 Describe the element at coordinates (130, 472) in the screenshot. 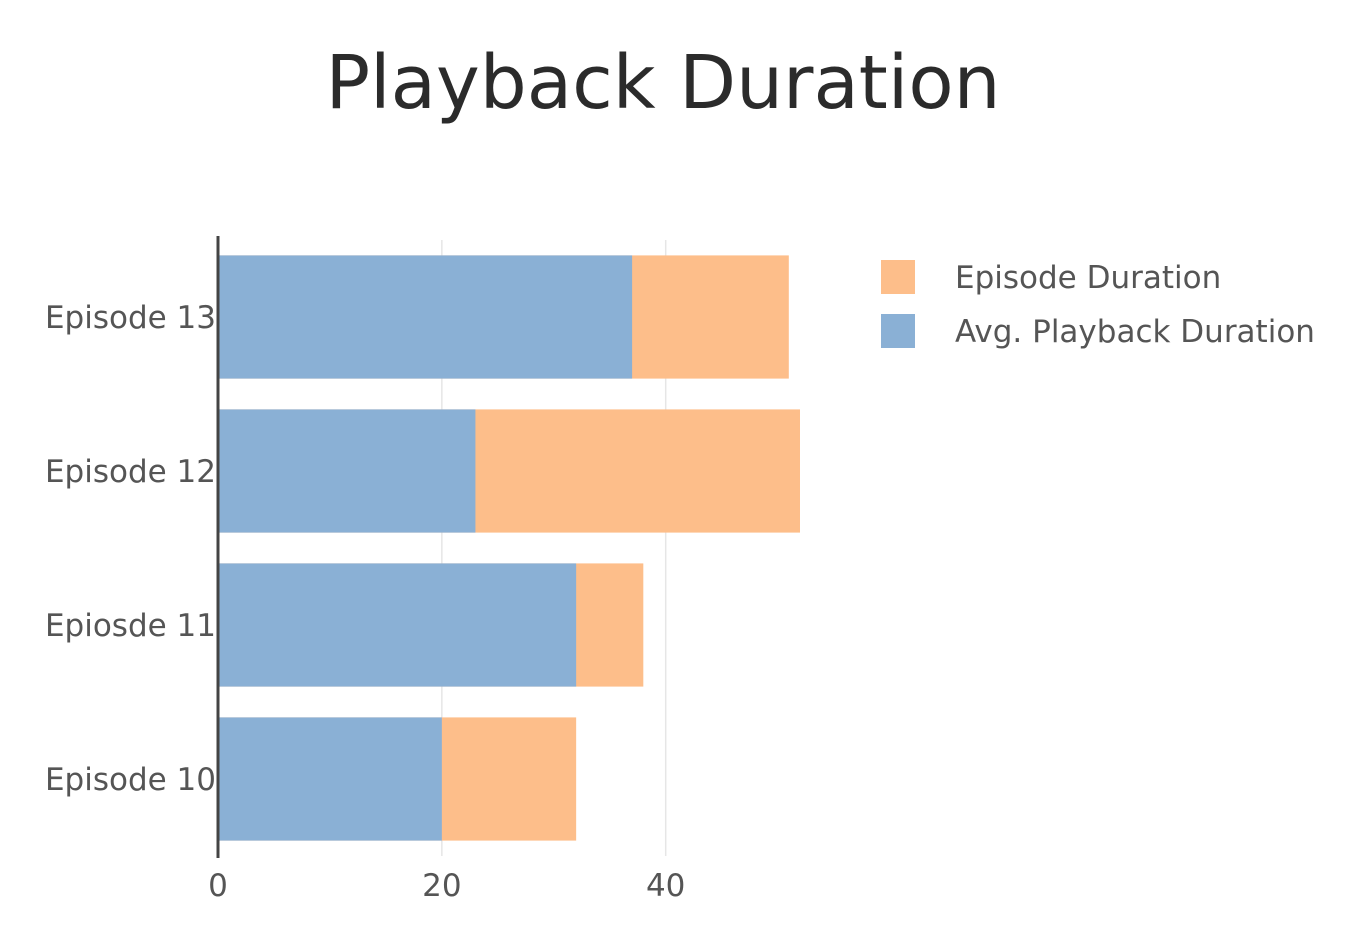

I see `y-tick-label-episode-12: Episode 12` at that location.